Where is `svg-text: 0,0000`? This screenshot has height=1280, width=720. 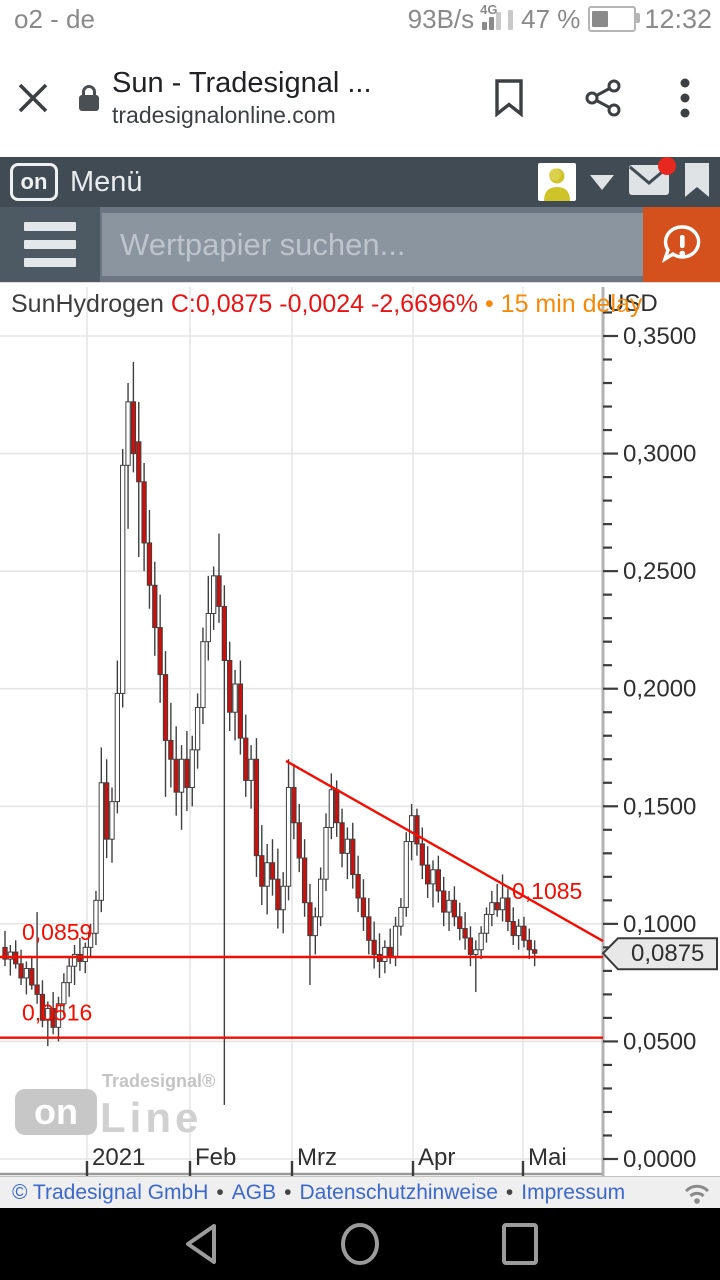
svg-text: 0,0000 is located at coordinates (659, 1159).